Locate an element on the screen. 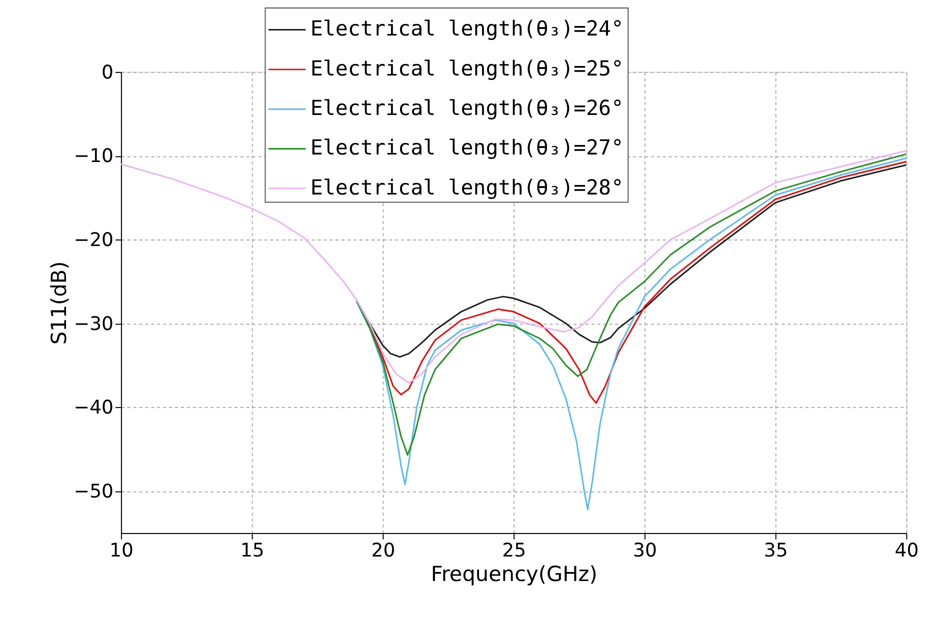  y-tick-label: −30 is located at coordinates (94, 324).